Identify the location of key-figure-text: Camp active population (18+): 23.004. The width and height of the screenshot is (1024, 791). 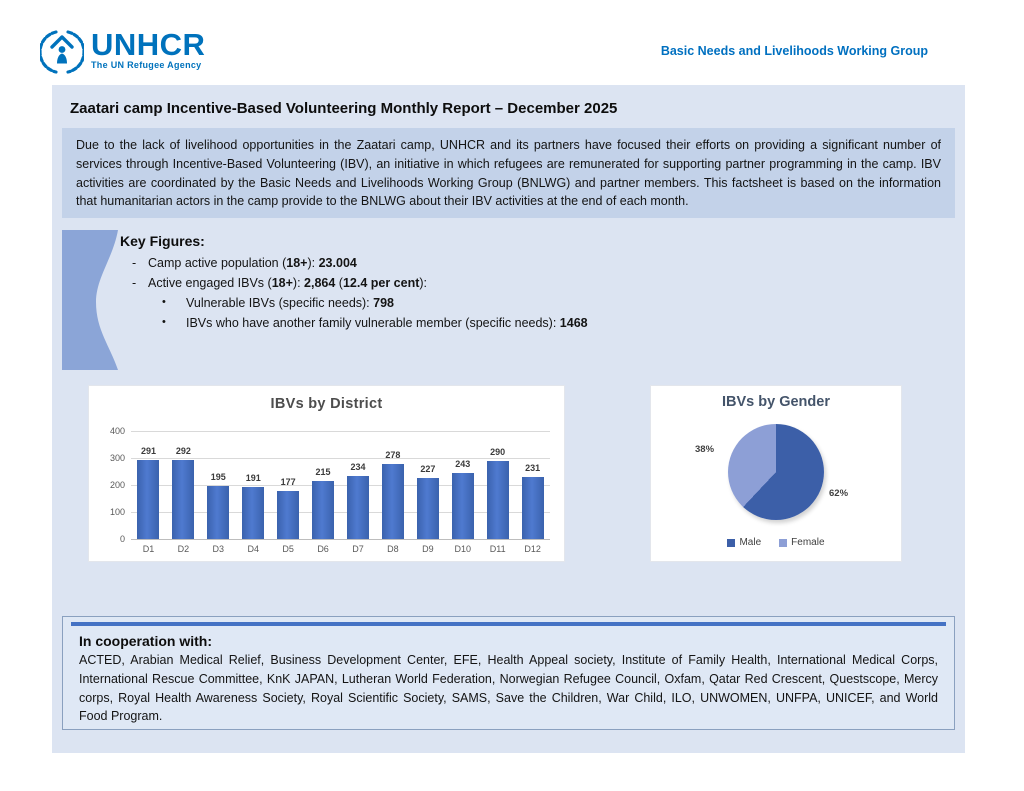
(252, 263).